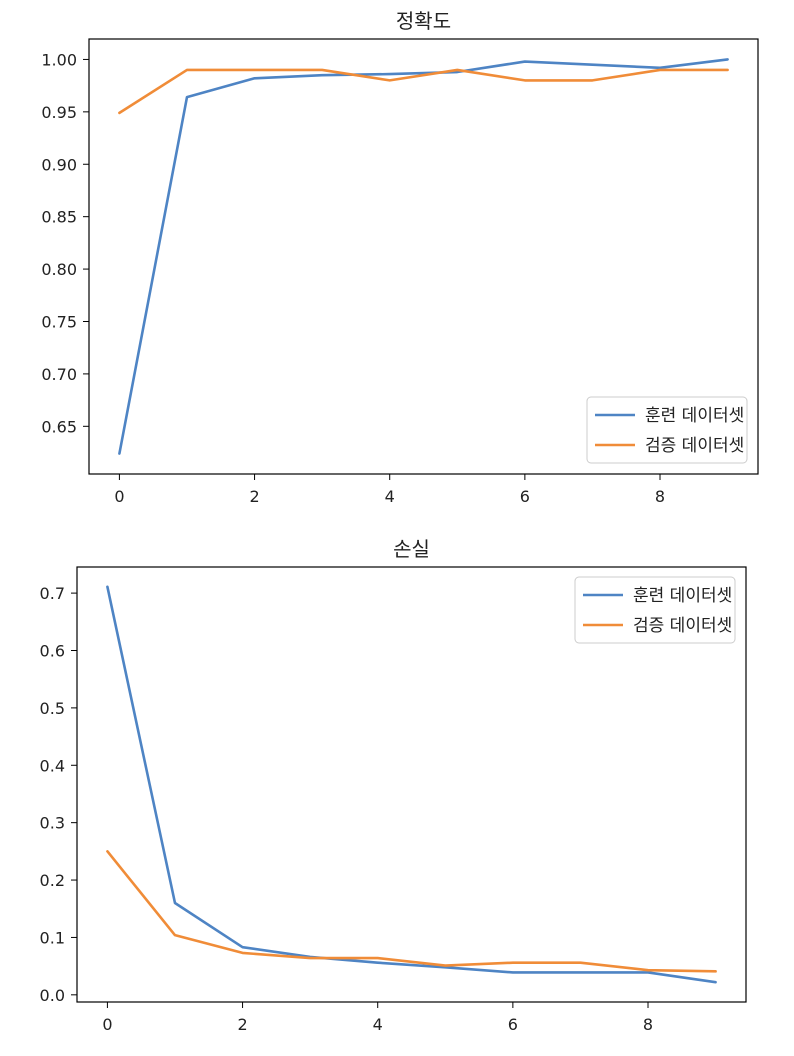 This screenshot has width=794, height=1056. I want to click on accuracy-ytick-label: 1.00, so click(59, 59).